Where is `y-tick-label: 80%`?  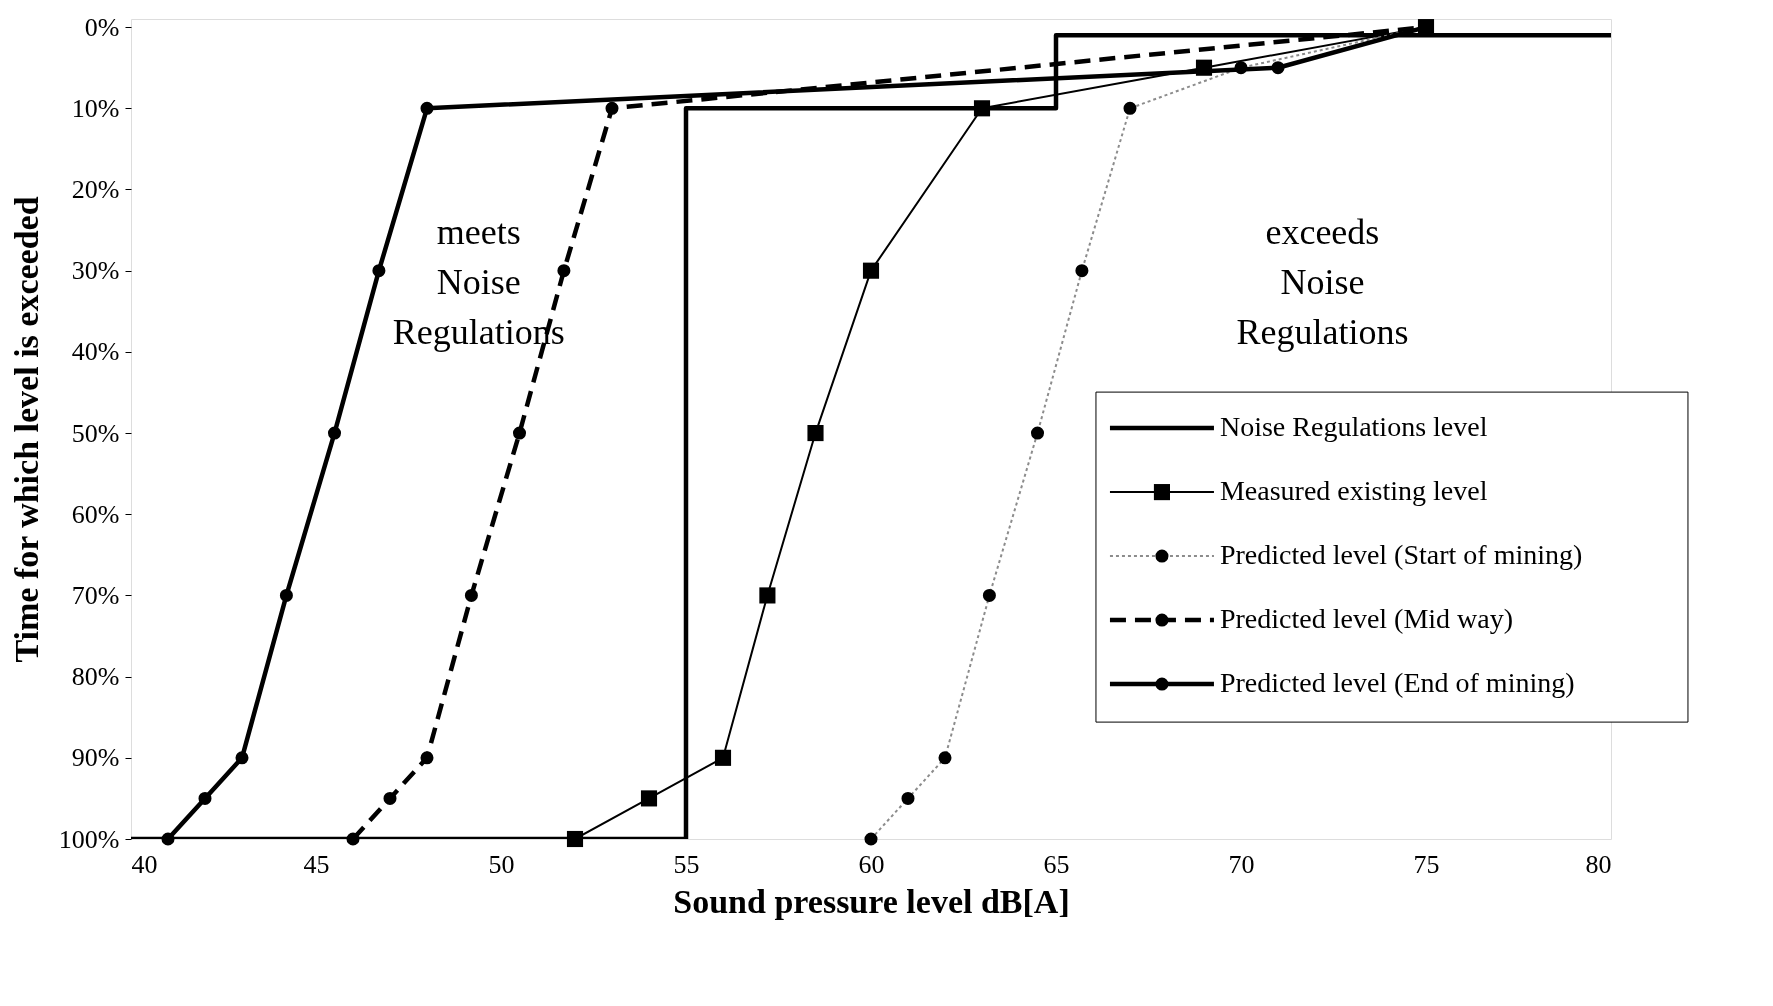
y-tick-label: 80% is located at coordinates (95, 677).